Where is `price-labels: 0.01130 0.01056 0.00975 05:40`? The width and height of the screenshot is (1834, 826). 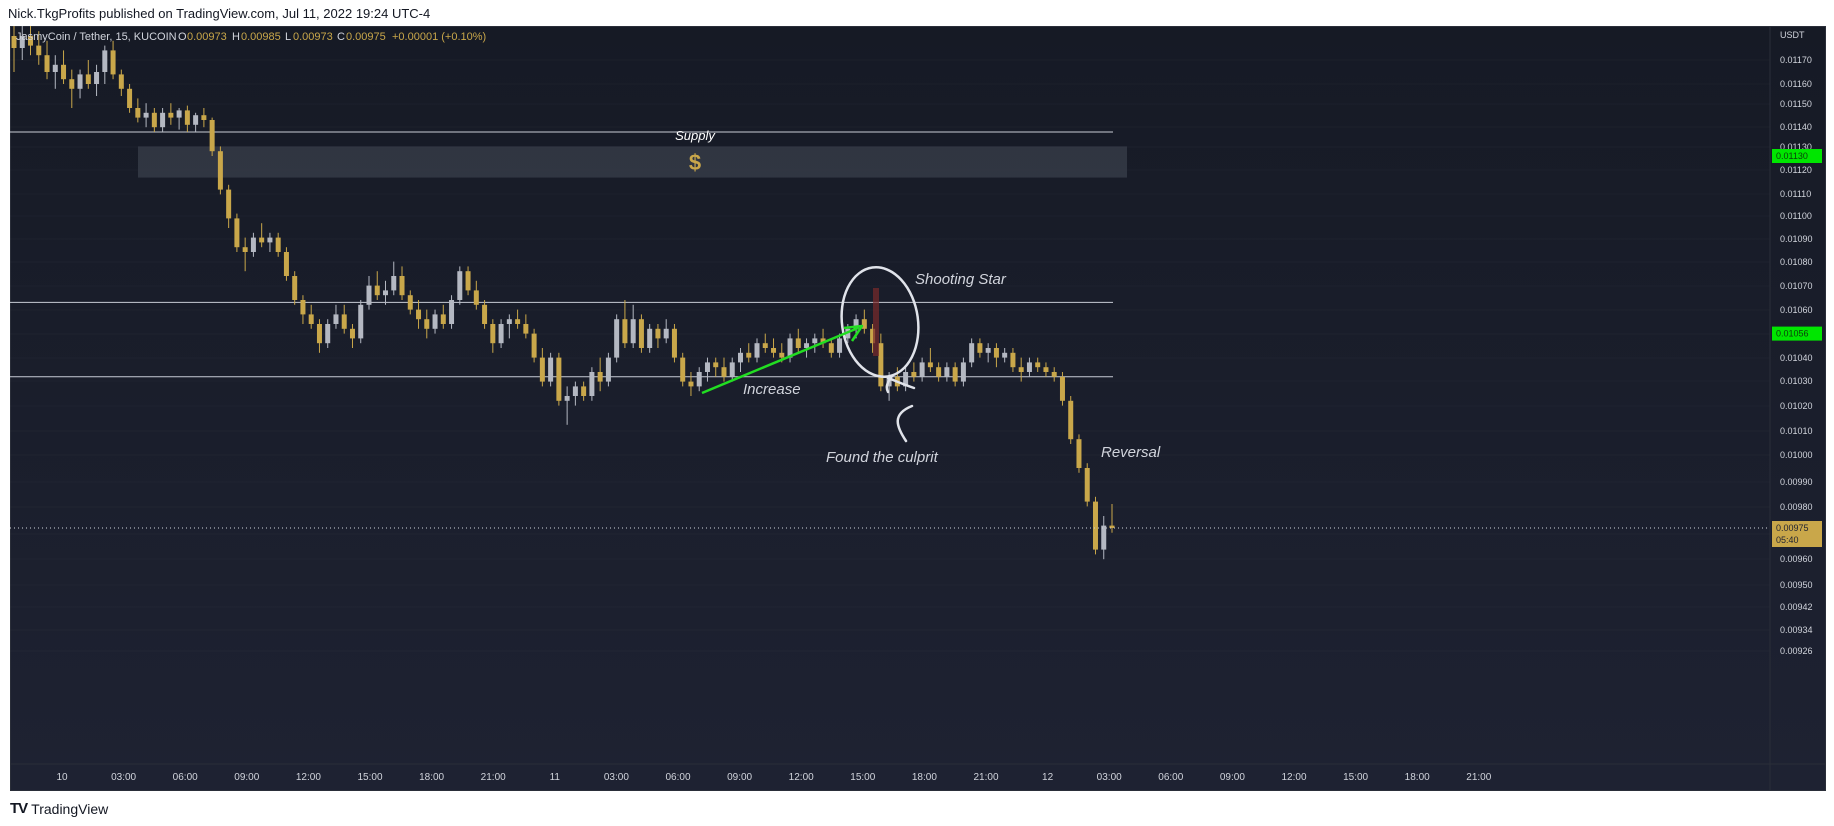 price-labels: 0.01130 0.01056 0.00975 05:40 is located at coordinates (1797, 348).